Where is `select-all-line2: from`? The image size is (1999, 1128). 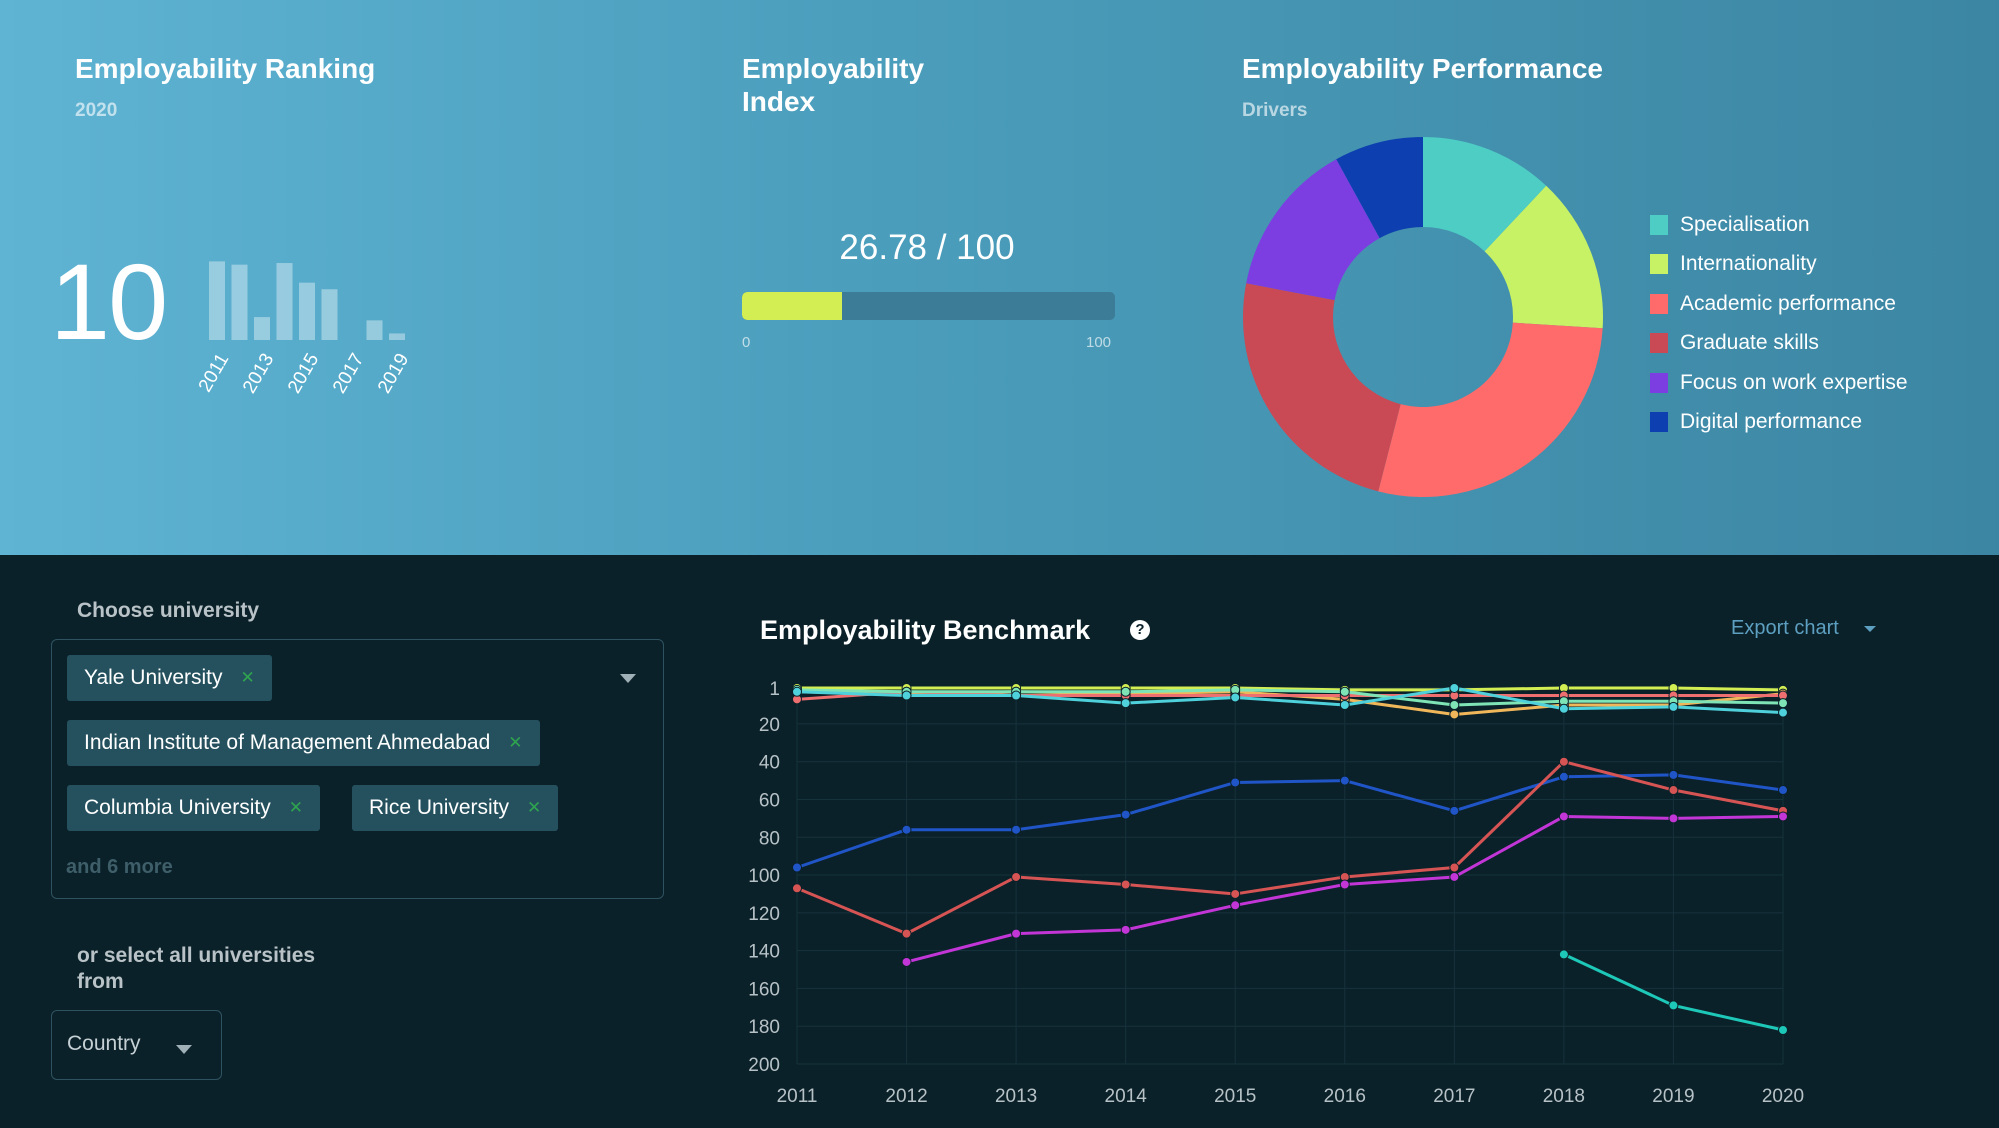
select-all-line2: from is located at coordinates (100, 981).